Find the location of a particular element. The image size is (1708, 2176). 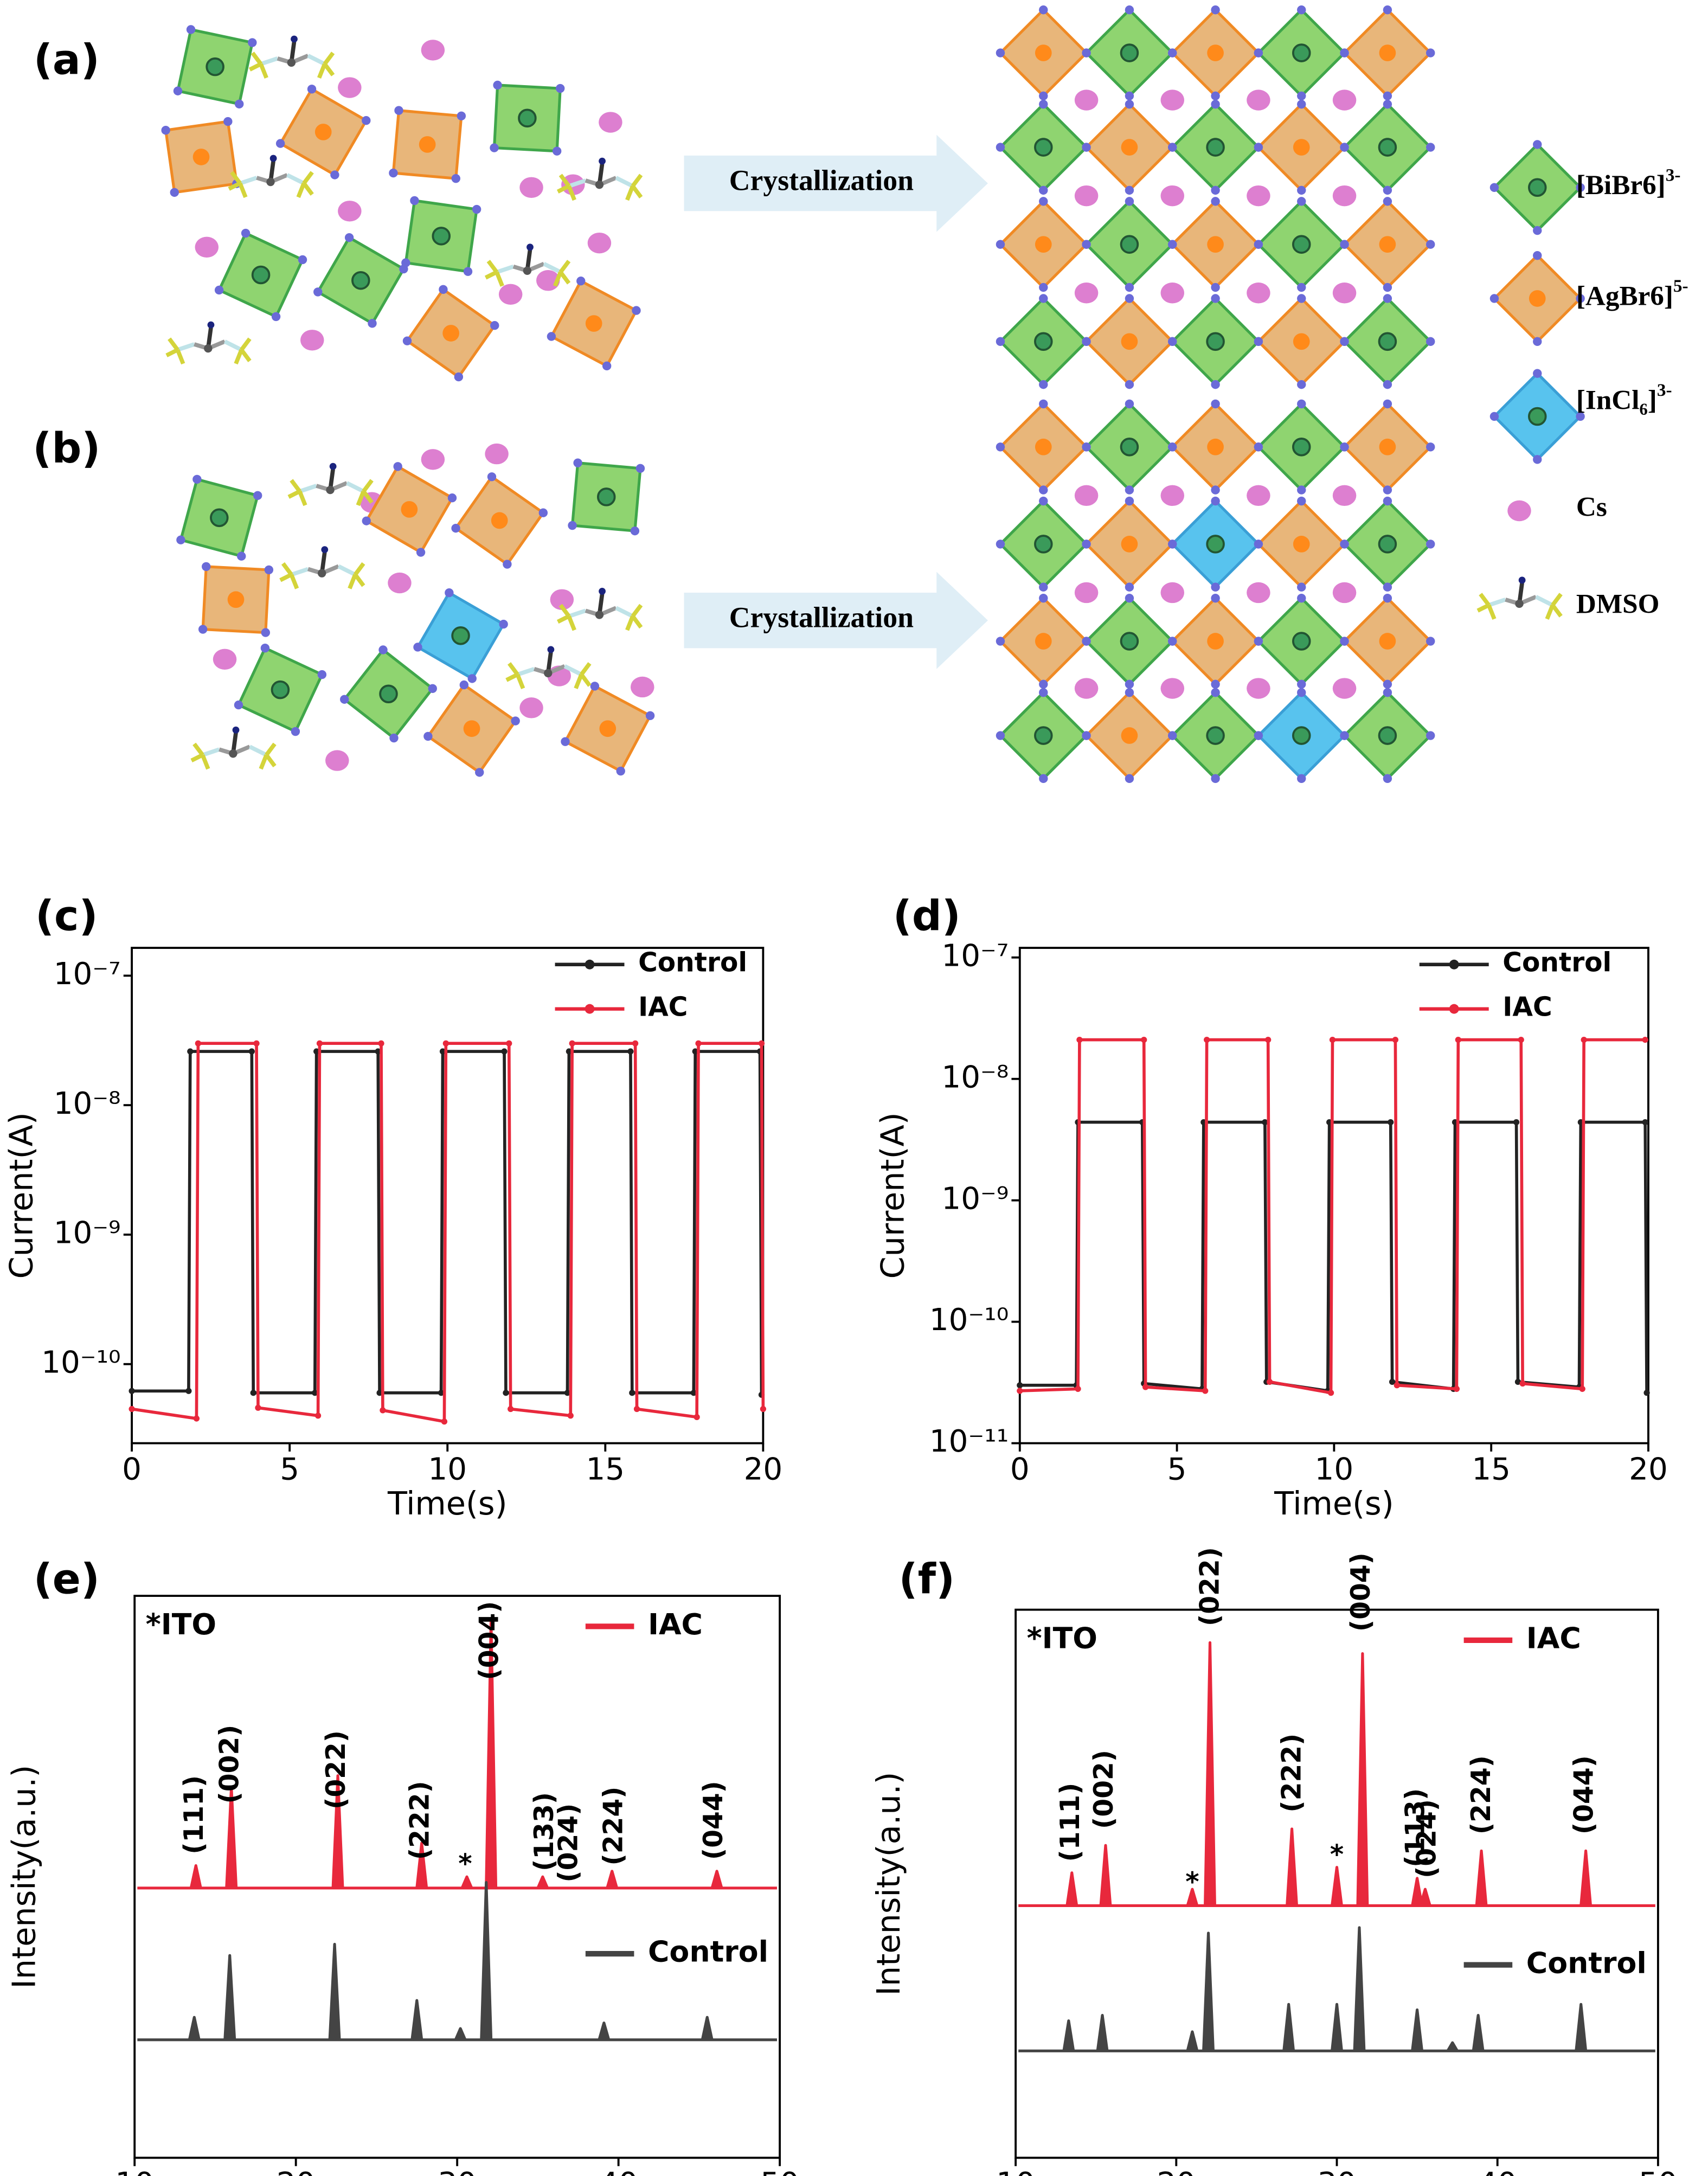

arrow-label: Crystallization is located at coordinates (821, 617).